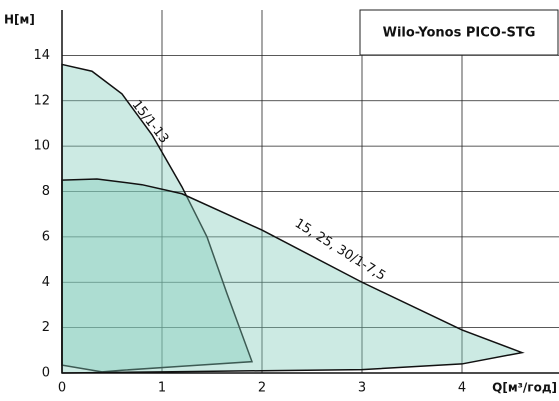  What do you see at coordinates (41, 100) in the screenshot?
I see `y-tick-label: 12` at bounding box center [41, 100].